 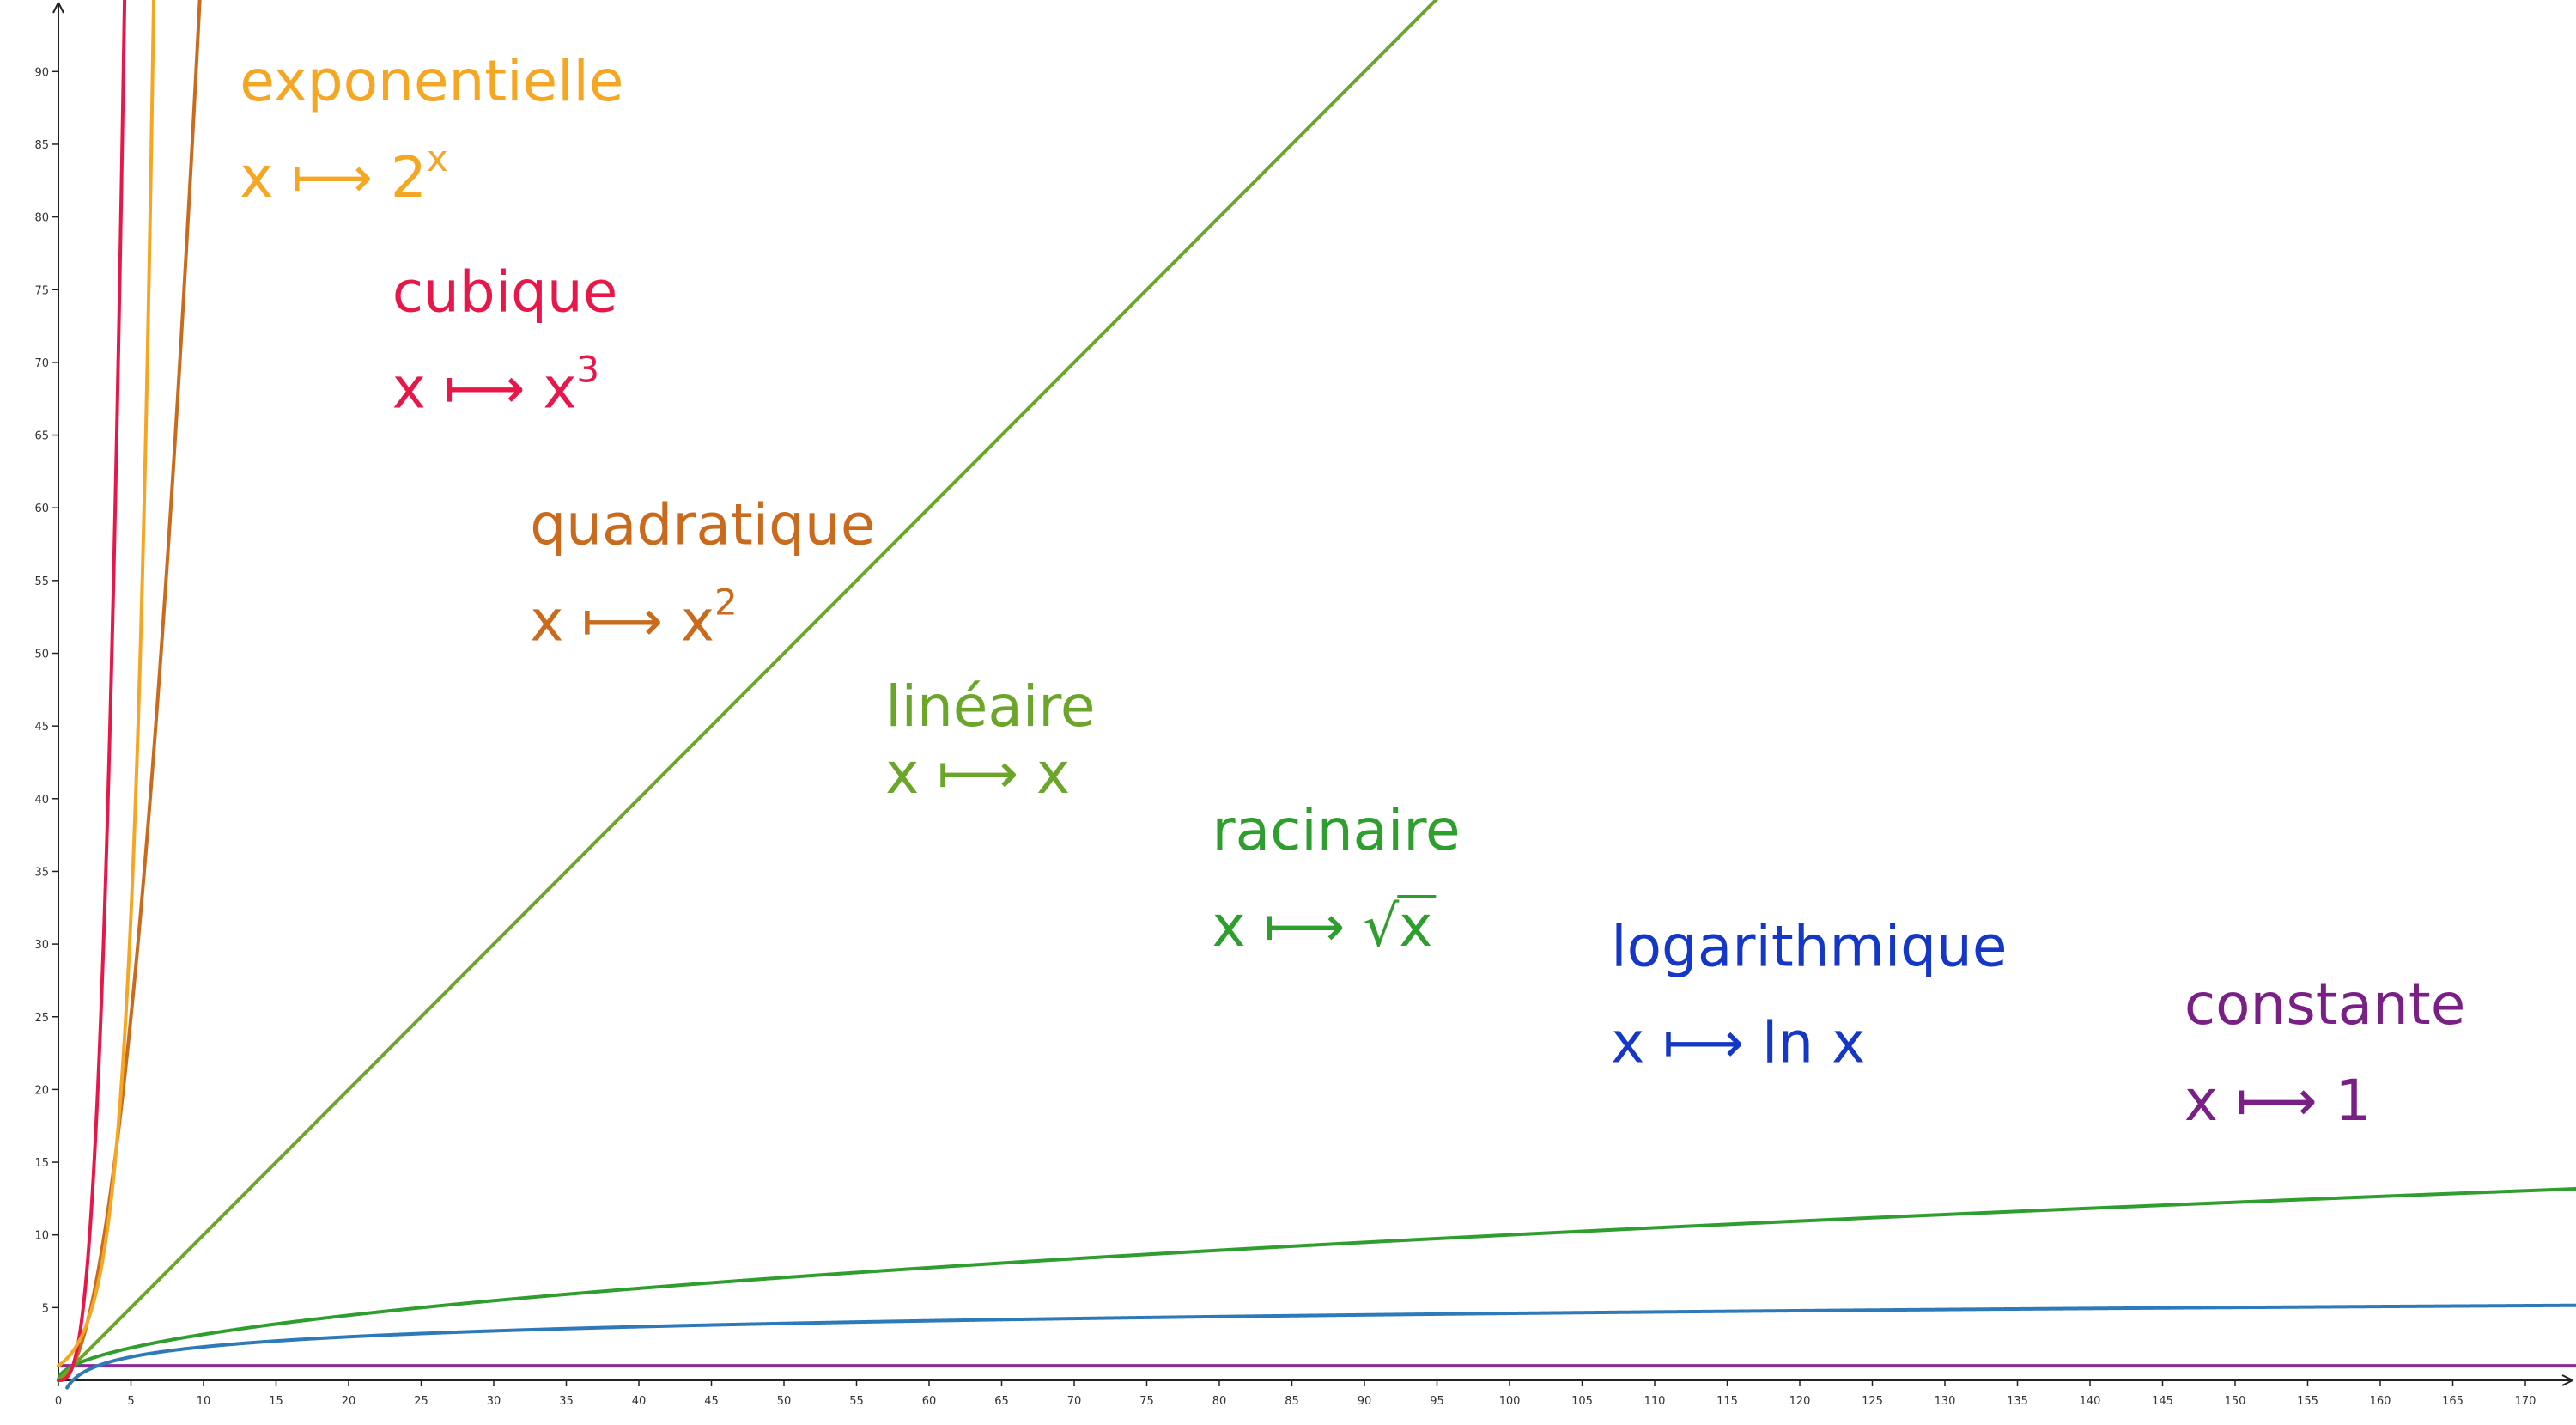 I want to click on series-label-log: logarithmique x ⟼ ln x, so click(x=1809, y=994).